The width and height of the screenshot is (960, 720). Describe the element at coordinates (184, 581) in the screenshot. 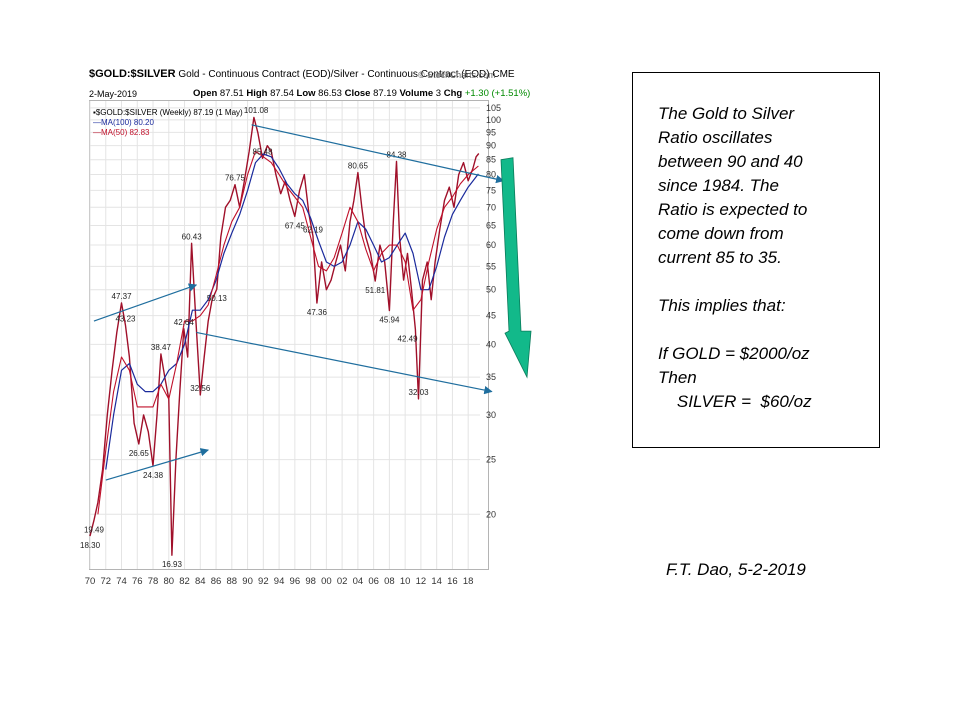

I see `x-tick-label: 82` at that location.